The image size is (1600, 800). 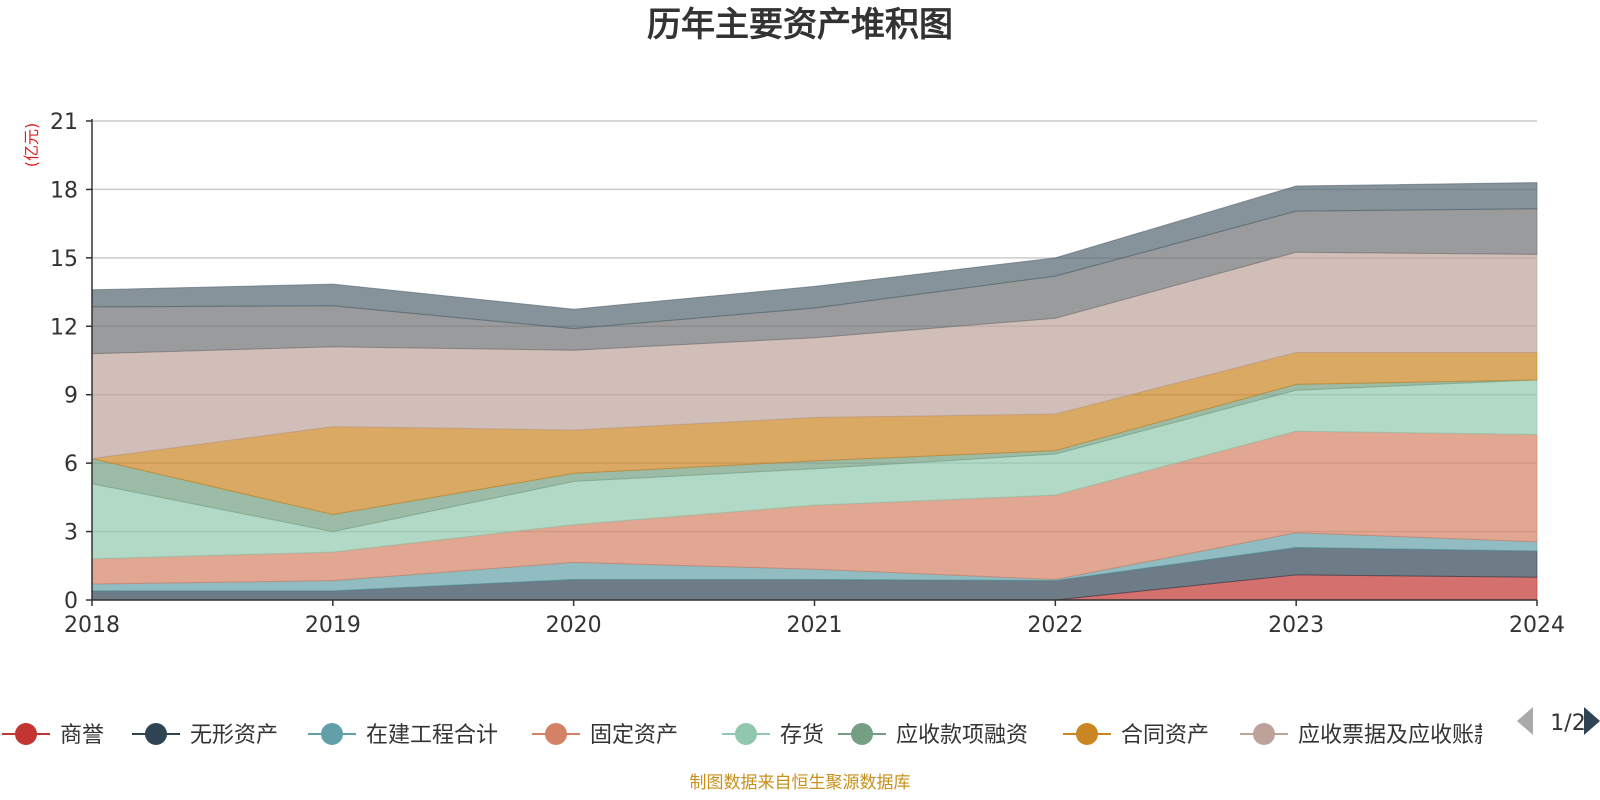 What do you see at coordinates (634, 735) in the screenshot?
I see `legend-label: 固定资产` at bounding box center [634, 735].